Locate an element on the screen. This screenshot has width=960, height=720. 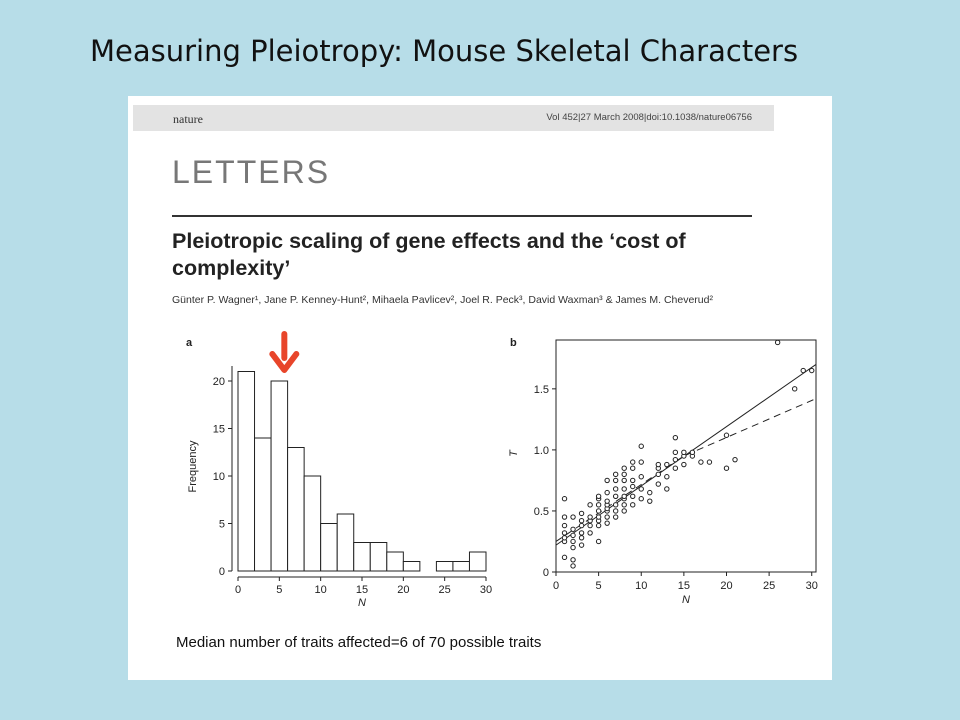
title-rule is located at coordinates (462, 216).